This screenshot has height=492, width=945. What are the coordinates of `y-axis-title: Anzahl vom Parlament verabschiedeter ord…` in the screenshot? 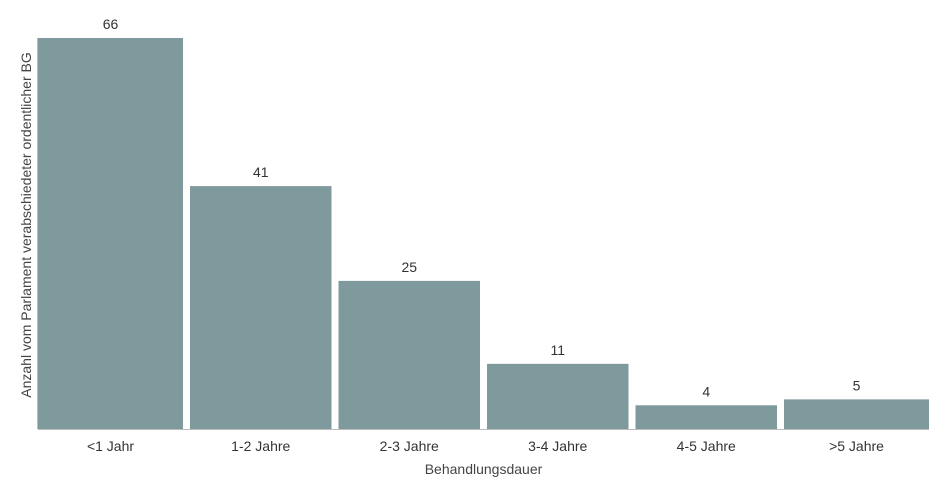 It's located at (26, 225).